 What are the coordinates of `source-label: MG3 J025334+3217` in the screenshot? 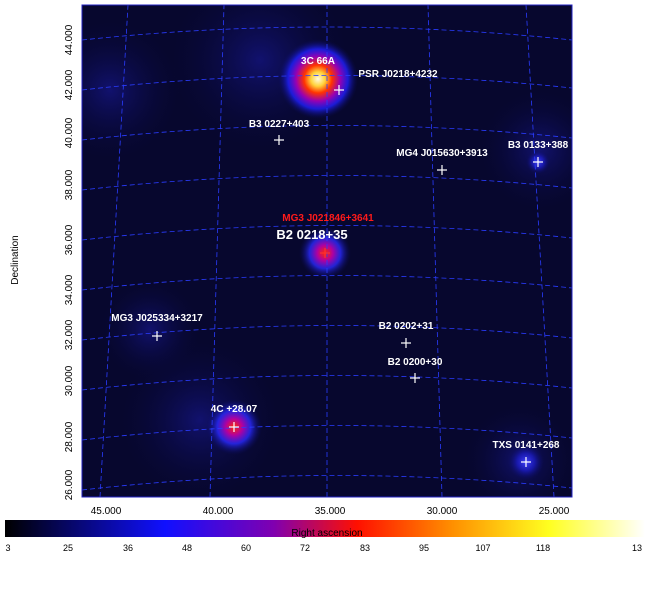 It's located at (157, 318).